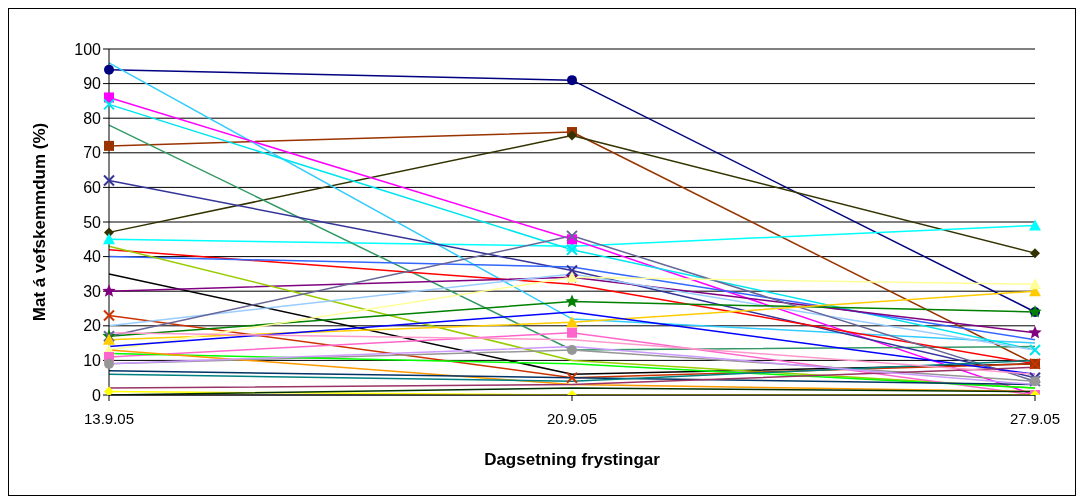 The height and width of the screenshot is (504, 1084). Describe the element at coordinates (92, 291) in the screenshot. I see `y-tick-label: 30` at that location.